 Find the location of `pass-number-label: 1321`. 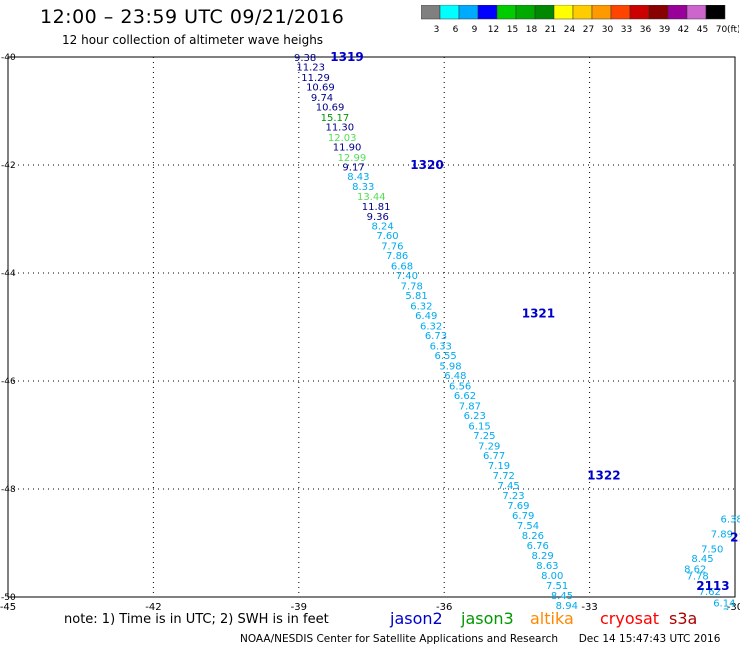

pass-number-label: 1321 is located at coordinates (538, 314).